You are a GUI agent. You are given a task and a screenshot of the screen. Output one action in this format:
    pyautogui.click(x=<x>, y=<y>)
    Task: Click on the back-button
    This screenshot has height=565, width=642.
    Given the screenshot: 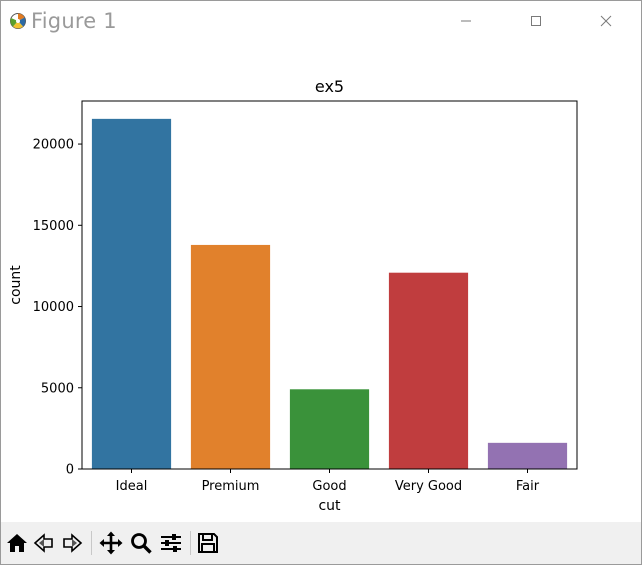 What is the action you would take?
    pyautogui.click(x=44, y=543)
    